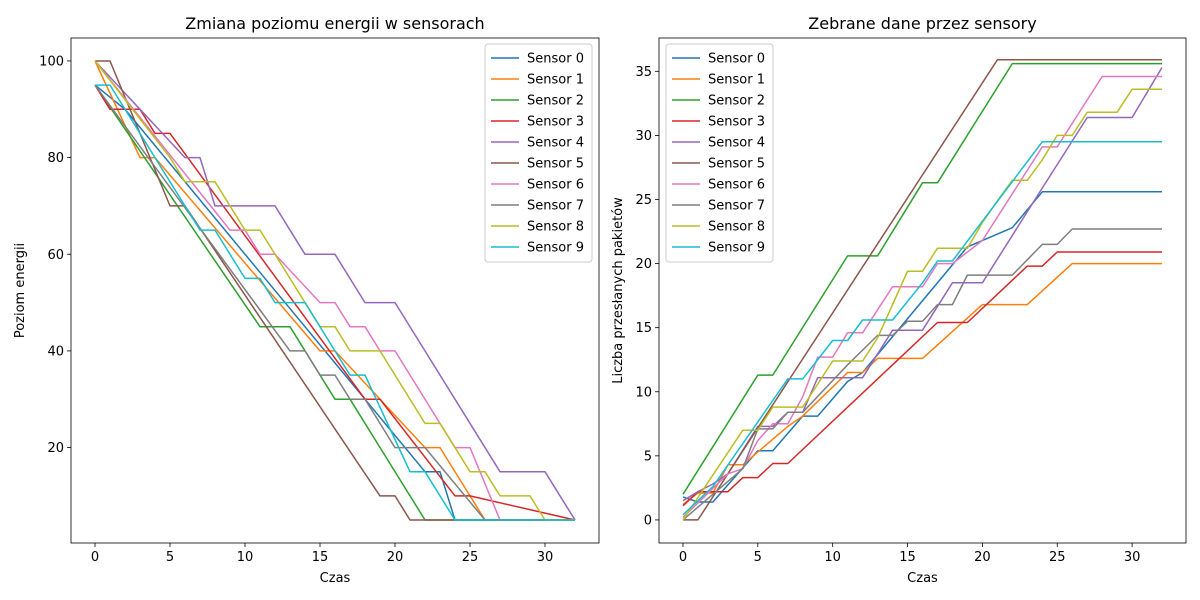  I want to click on y-tick-label: 100, so click(51, 61).